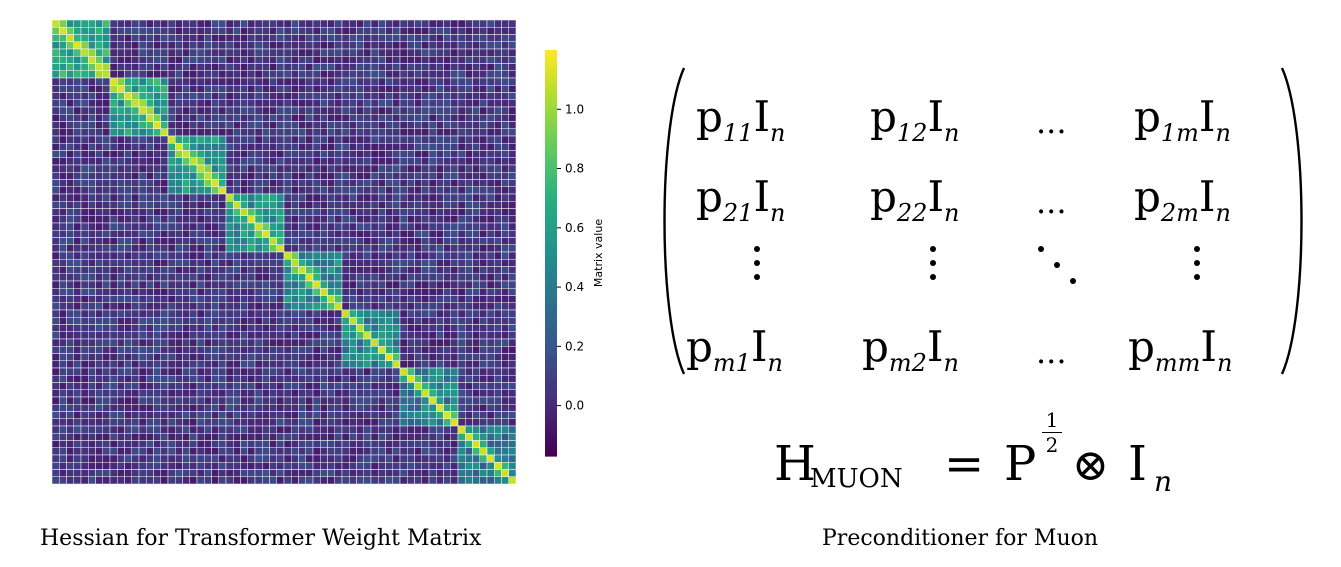 The image size is (1341, 567). I want to click on equation-kronecker-icon: ⊗, so click(1090, 465).